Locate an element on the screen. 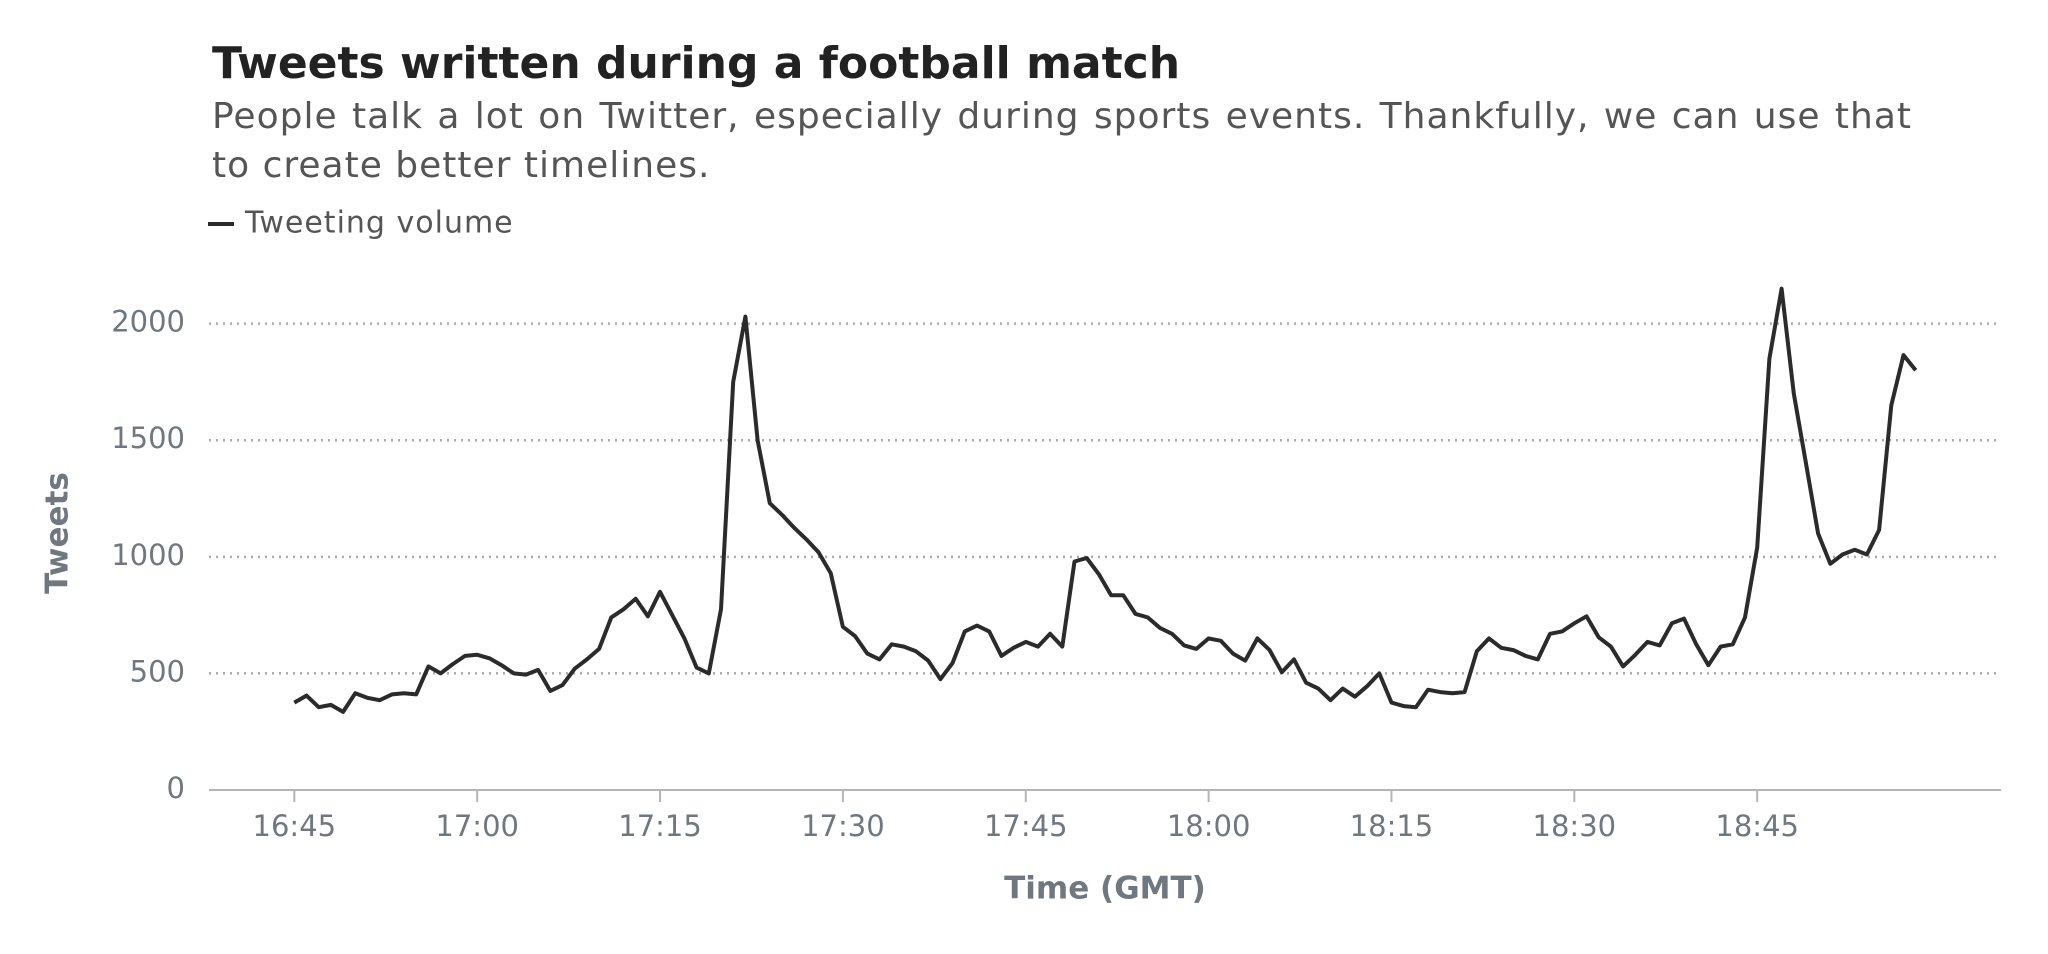 Image resolution: width=2048 pixels, height=954 pixels. y-tick-label: 500 is located at coordinates (157, 671).